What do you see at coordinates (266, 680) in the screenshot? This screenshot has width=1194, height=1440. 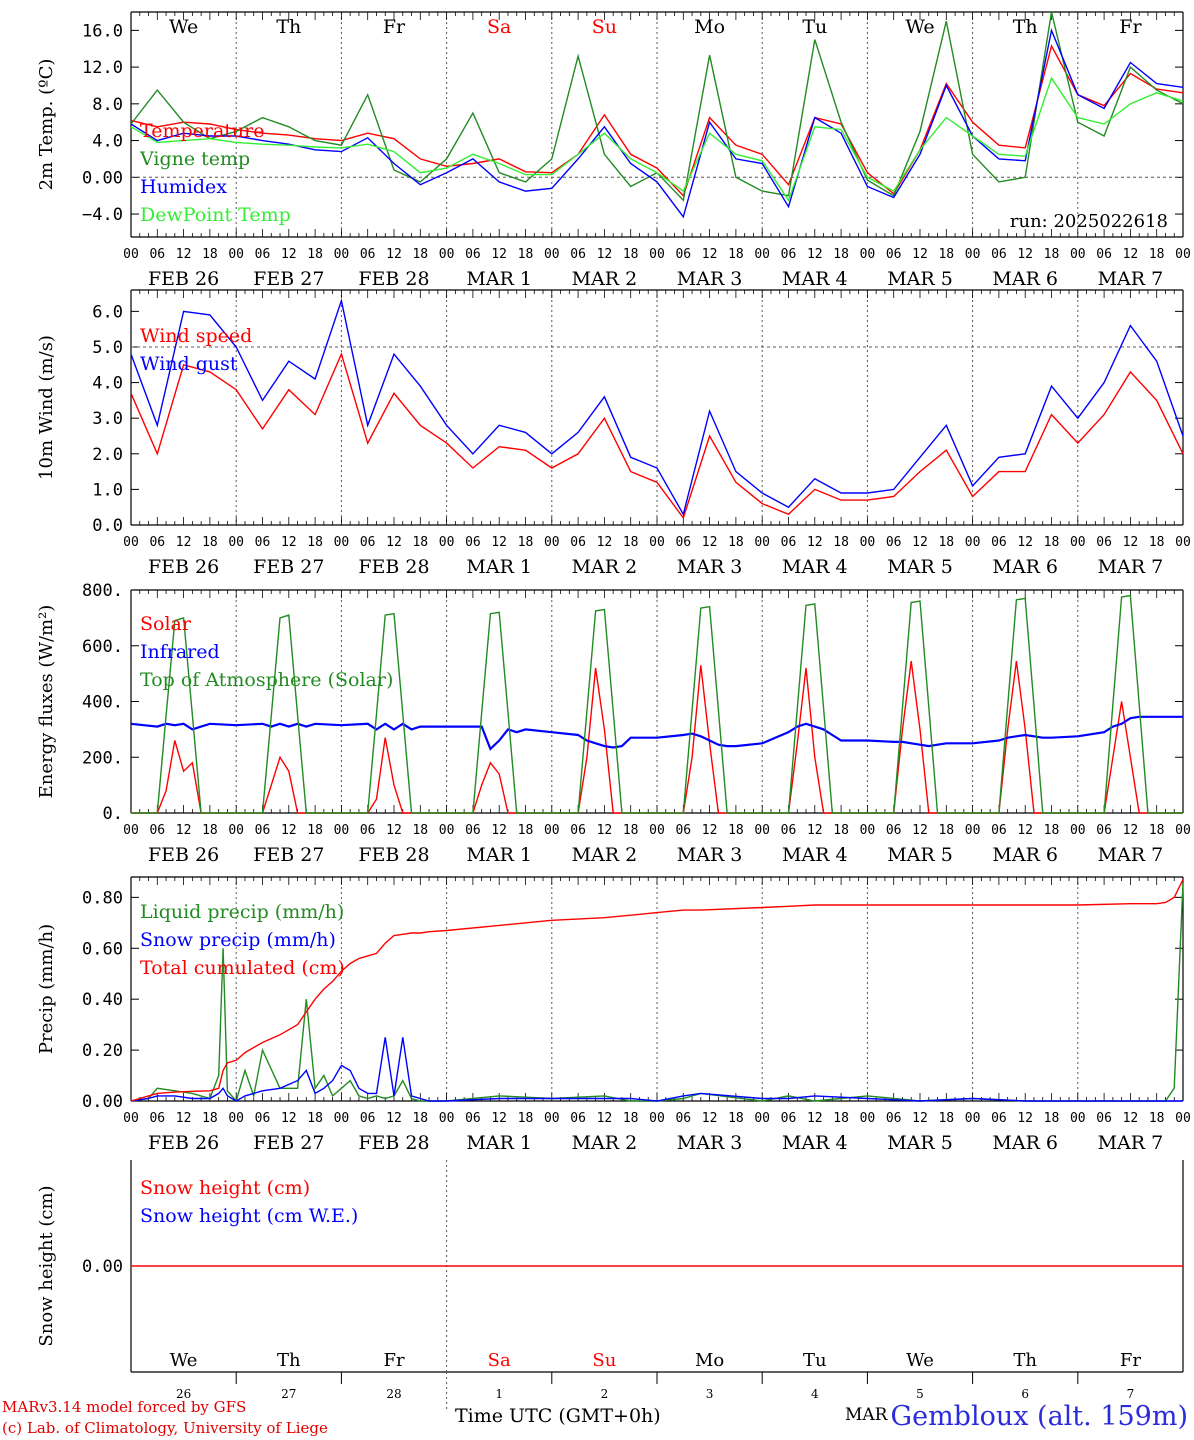 I see `legend-entry: Top of Atmosphere (Solar)` at bounding box center [266, 680].